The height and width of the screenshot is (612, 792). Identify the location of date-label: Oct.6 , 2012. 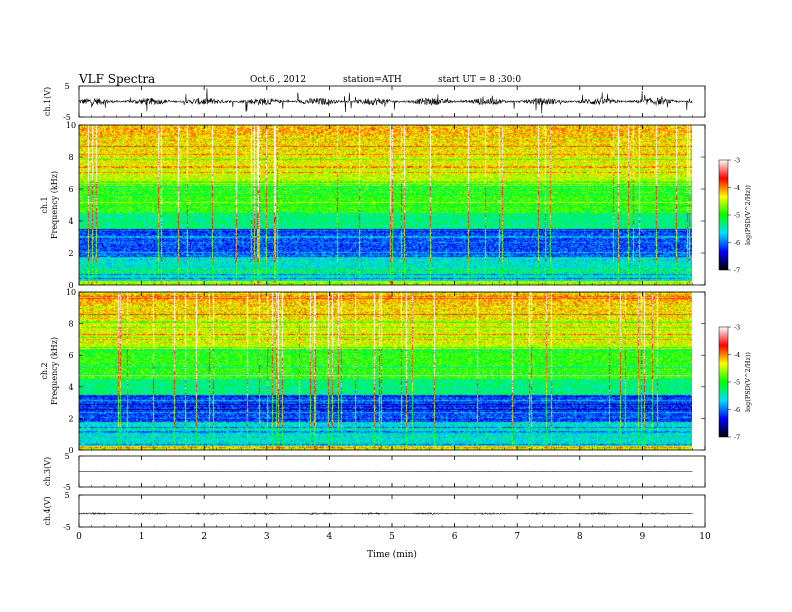
(278, 80).